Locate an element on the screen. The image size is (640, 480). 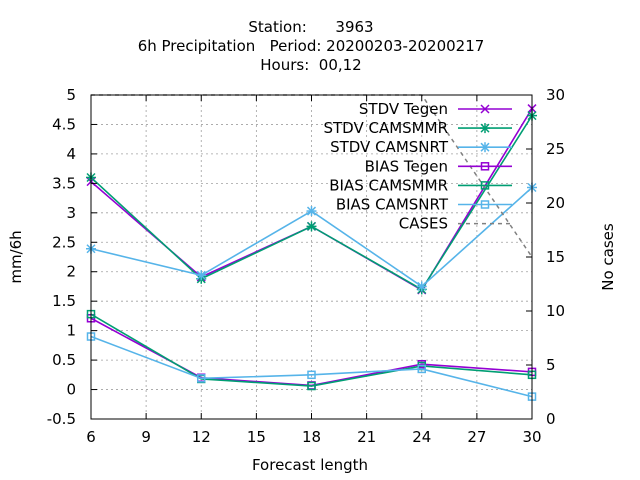
legend-item: STDV CAMSNRT is located at coordinates (421, 147).